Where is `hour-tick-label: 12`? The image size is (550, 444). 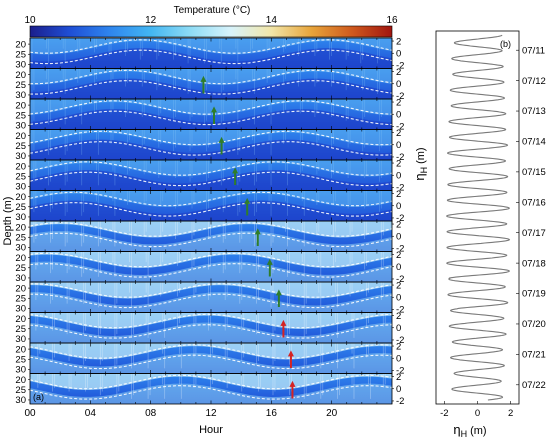 hour-tick-label: 12 is located at coordinates (211, 413).